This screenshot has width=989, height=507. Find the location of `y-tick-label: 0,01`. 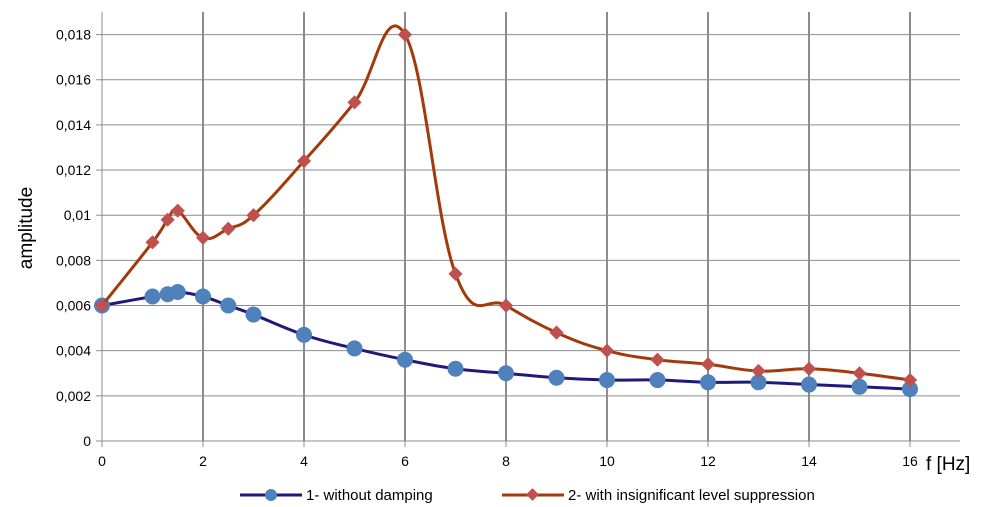

y-tick-label: 0,01 is located at coordinates (77, 215).